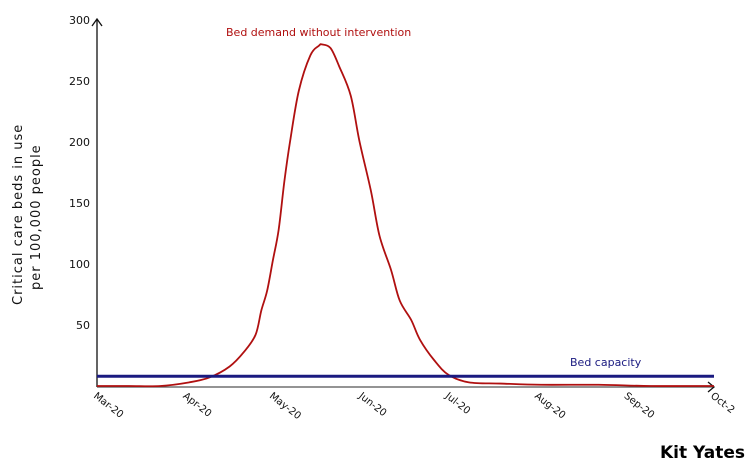 This screenshot has width=754, height=473. I want to click on demand-annotation: Bed demand without intervention, so click(318, 32).